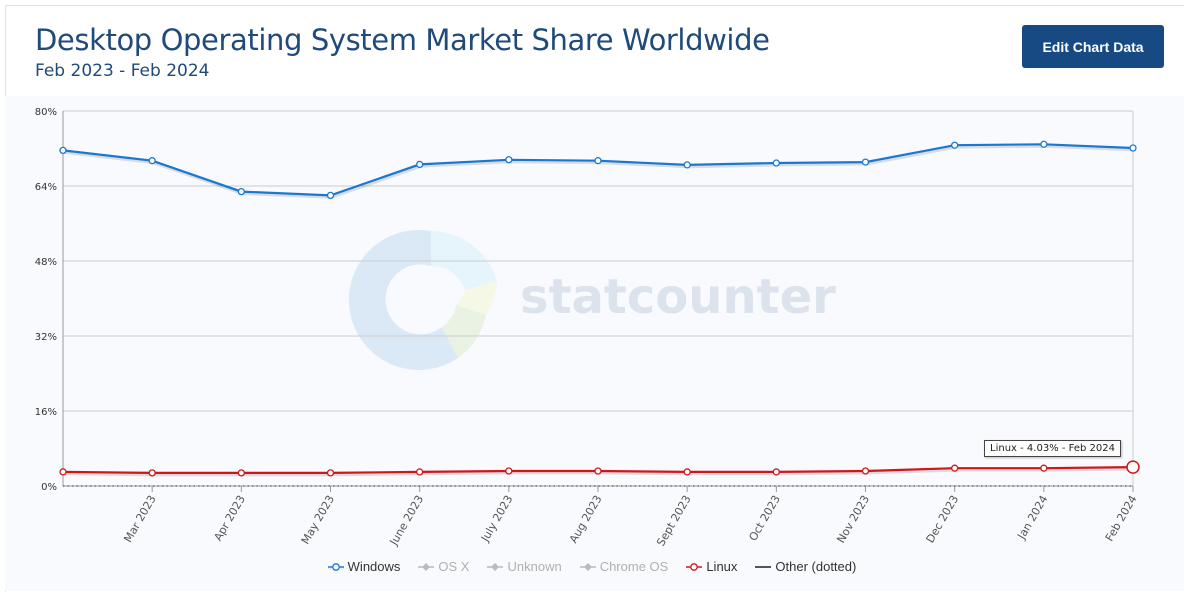 The image size is (1184, 592). Describe the element at coordinates (586, 519) in the screenshot. I see `x-tick-label: Aug 2023` at that location.